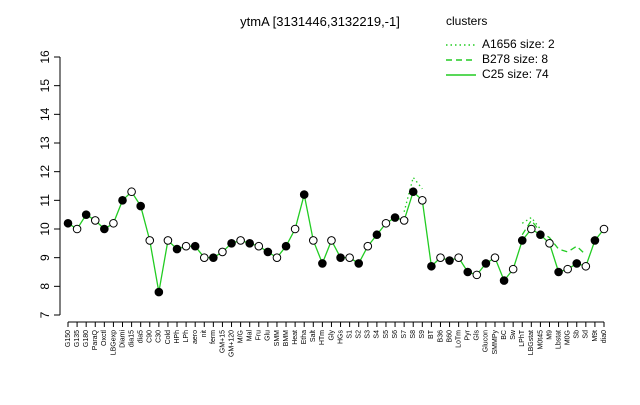 Image resolution: width=640 pixels, height=405 pixels. What do you see at coordinates (259, 335) in the screenshot?
I see `x-tick-label: Fru` at bounding box center [259, 335].